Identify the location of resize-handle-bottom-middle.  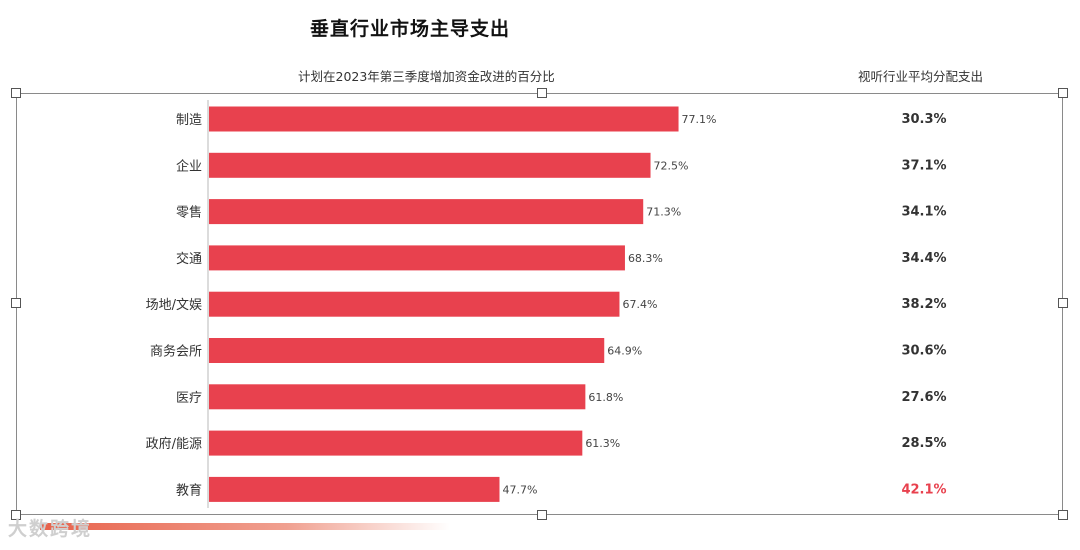
(542, 515).